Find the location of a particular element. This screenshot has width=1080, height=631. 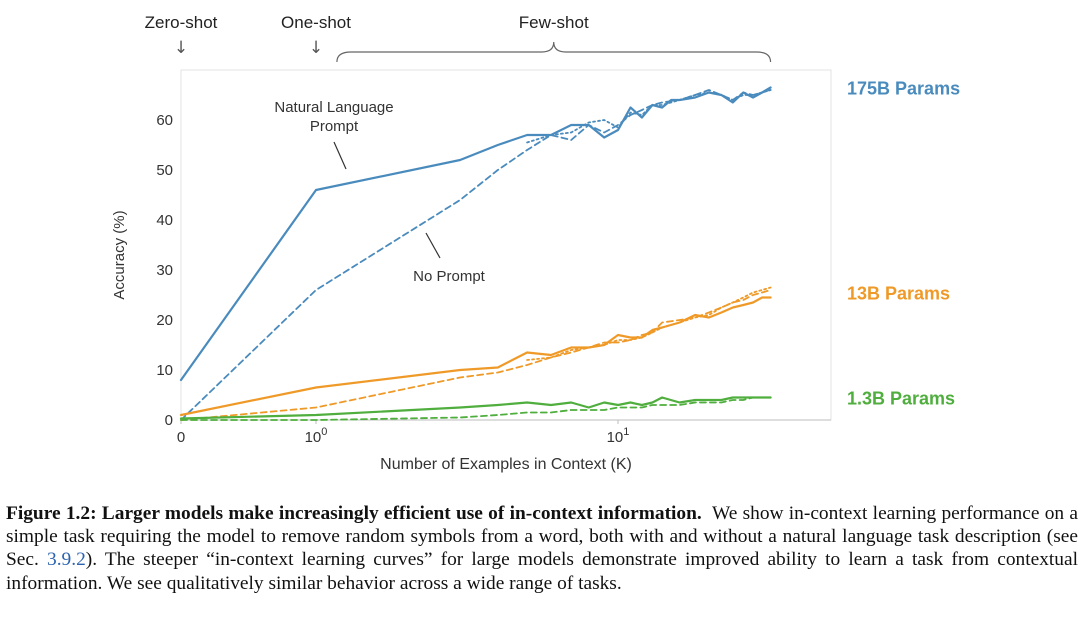

series-label: 175B Params is located at coordinates (903, 89).